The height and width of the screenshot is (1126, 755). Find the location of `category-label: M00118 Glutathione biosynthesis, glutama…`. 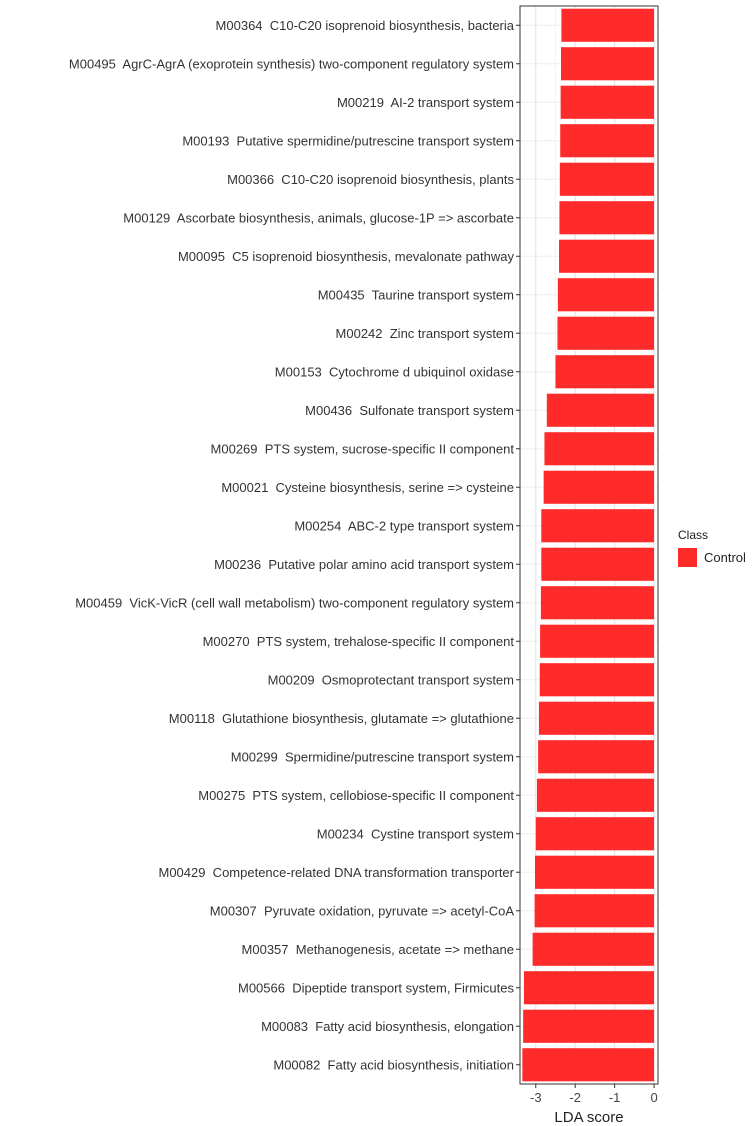

category-label: M00118 Glutathione biosynthesis, glutama… is located at coordinates (341, 718).